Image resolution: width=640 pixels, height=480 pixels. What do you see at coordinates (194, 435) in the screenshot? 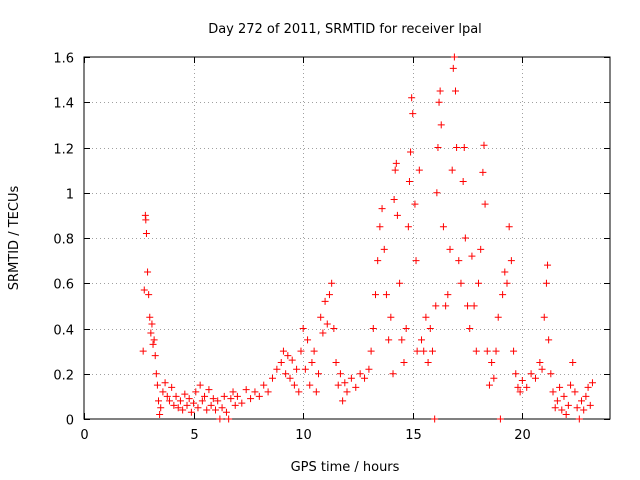
I see `x-tick-label: 5` at bounding box center [194, 435].